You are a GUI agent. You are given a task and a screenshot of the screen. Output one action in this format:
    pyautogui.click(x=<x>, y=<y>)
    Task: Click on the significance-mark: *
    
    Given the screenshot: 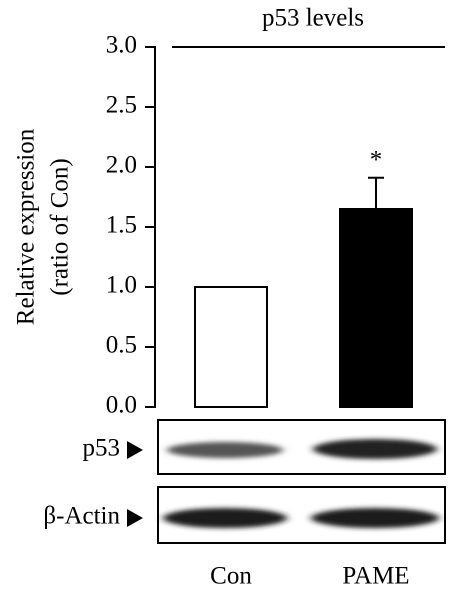 What is the action you would take?
    pyautogui.click(x=376, y=160)
    